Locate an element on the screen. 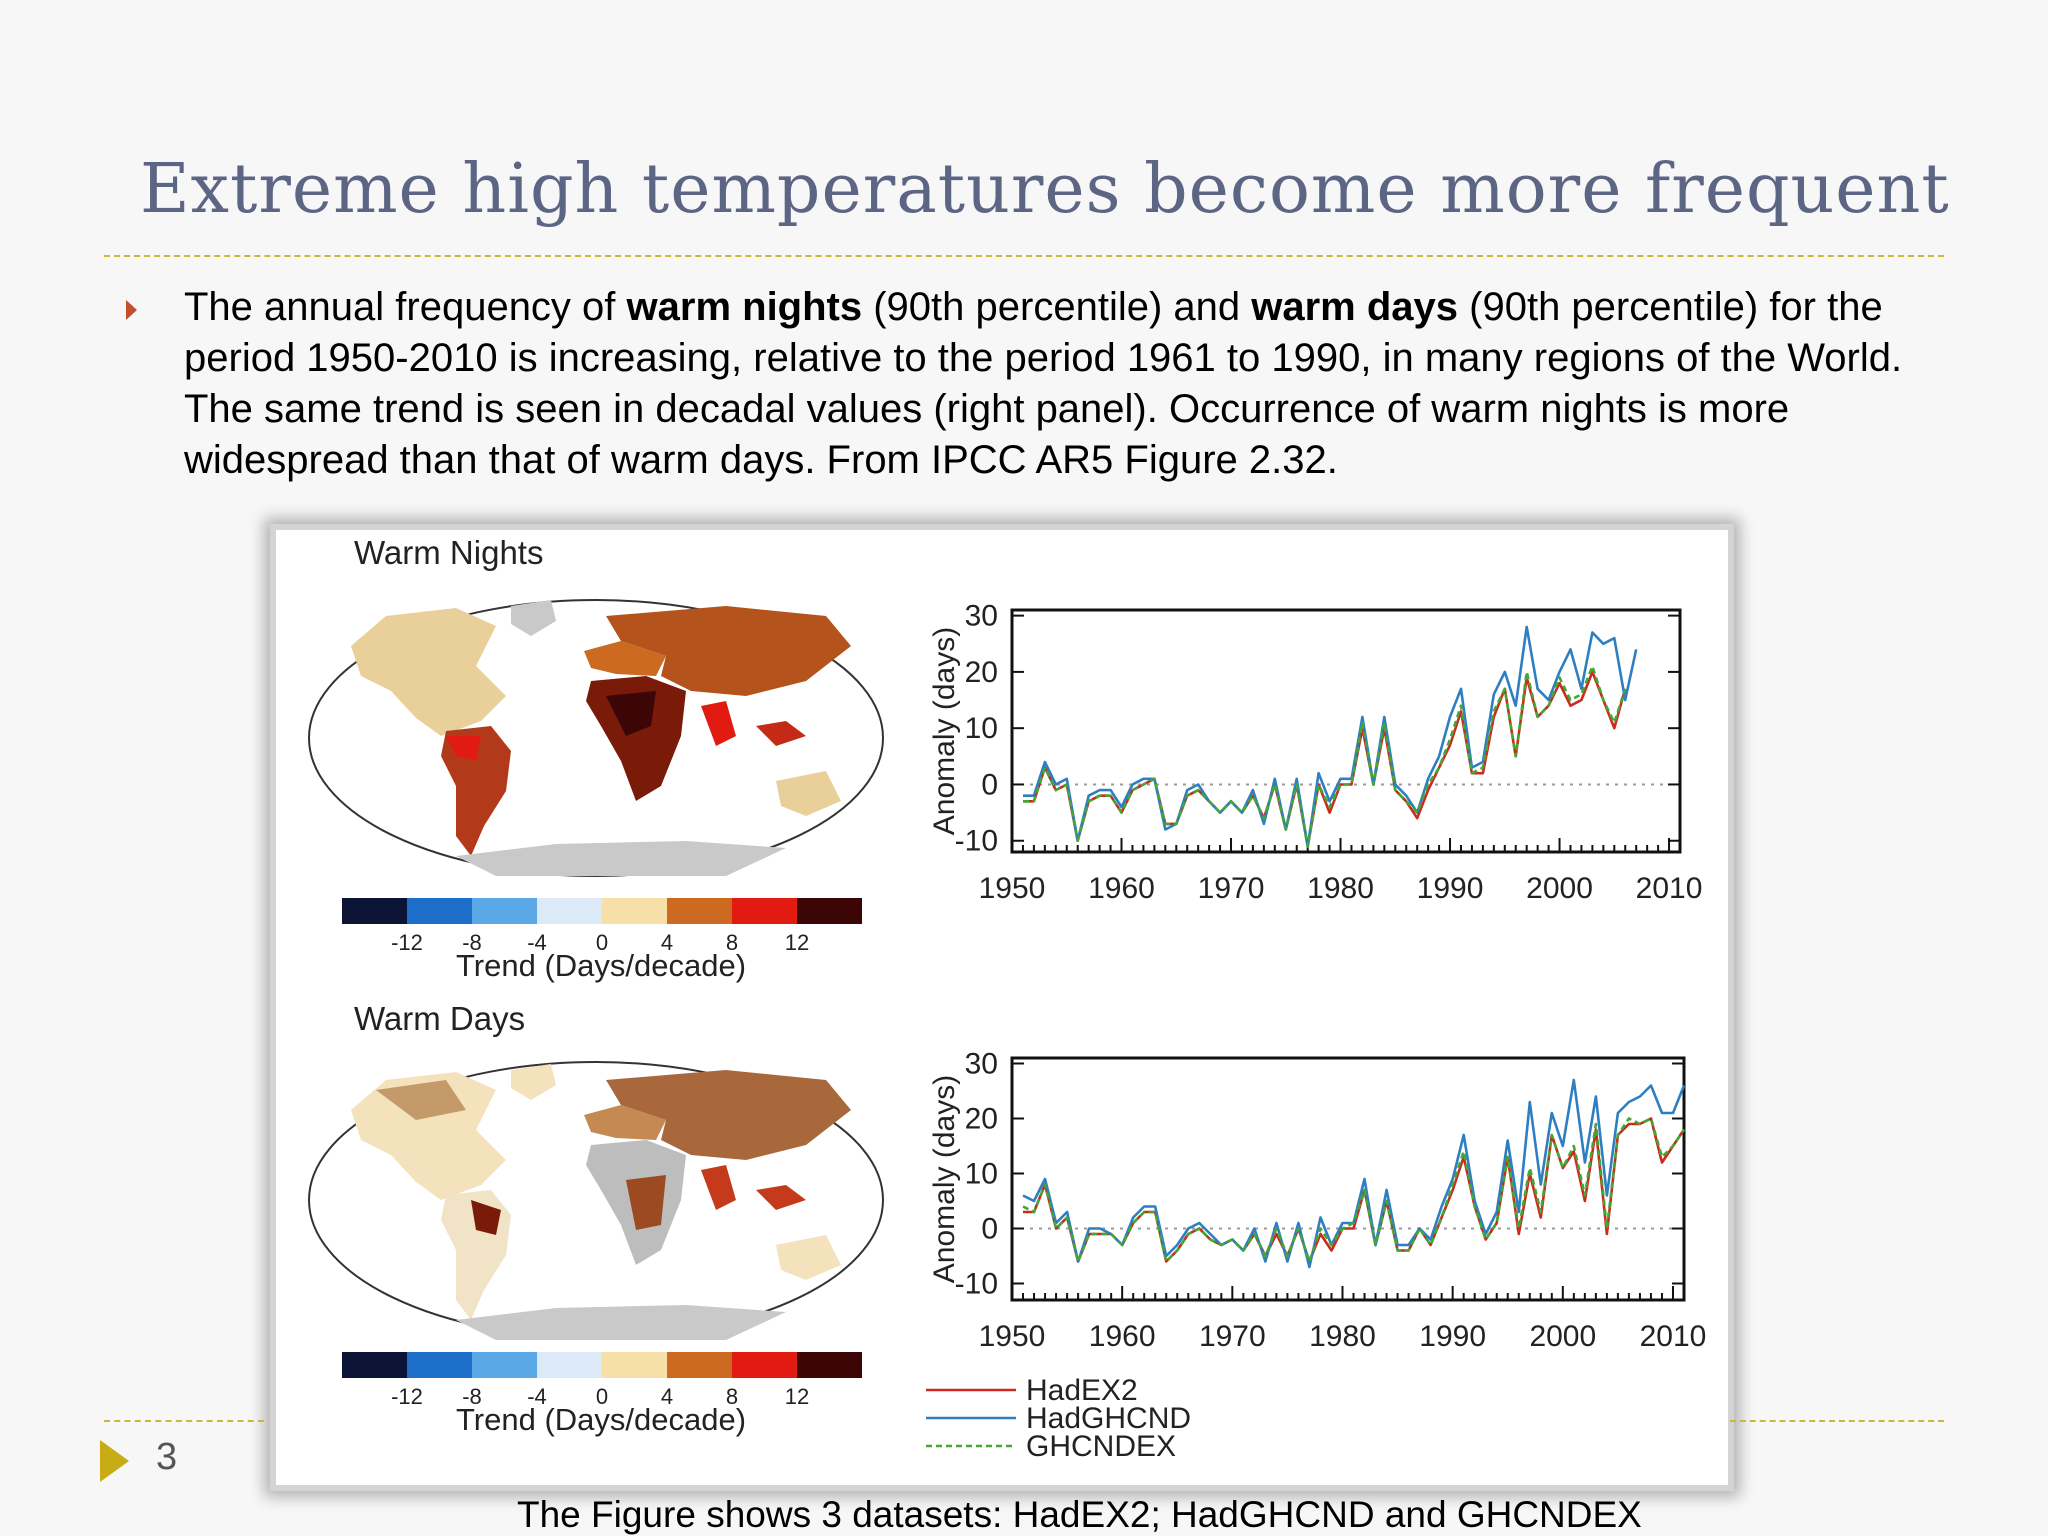 Image resolution: width=2048 pixels, height=1536 pixels. bullet-text-2: (90th percentile) and is located at coordinates (1057, 307).